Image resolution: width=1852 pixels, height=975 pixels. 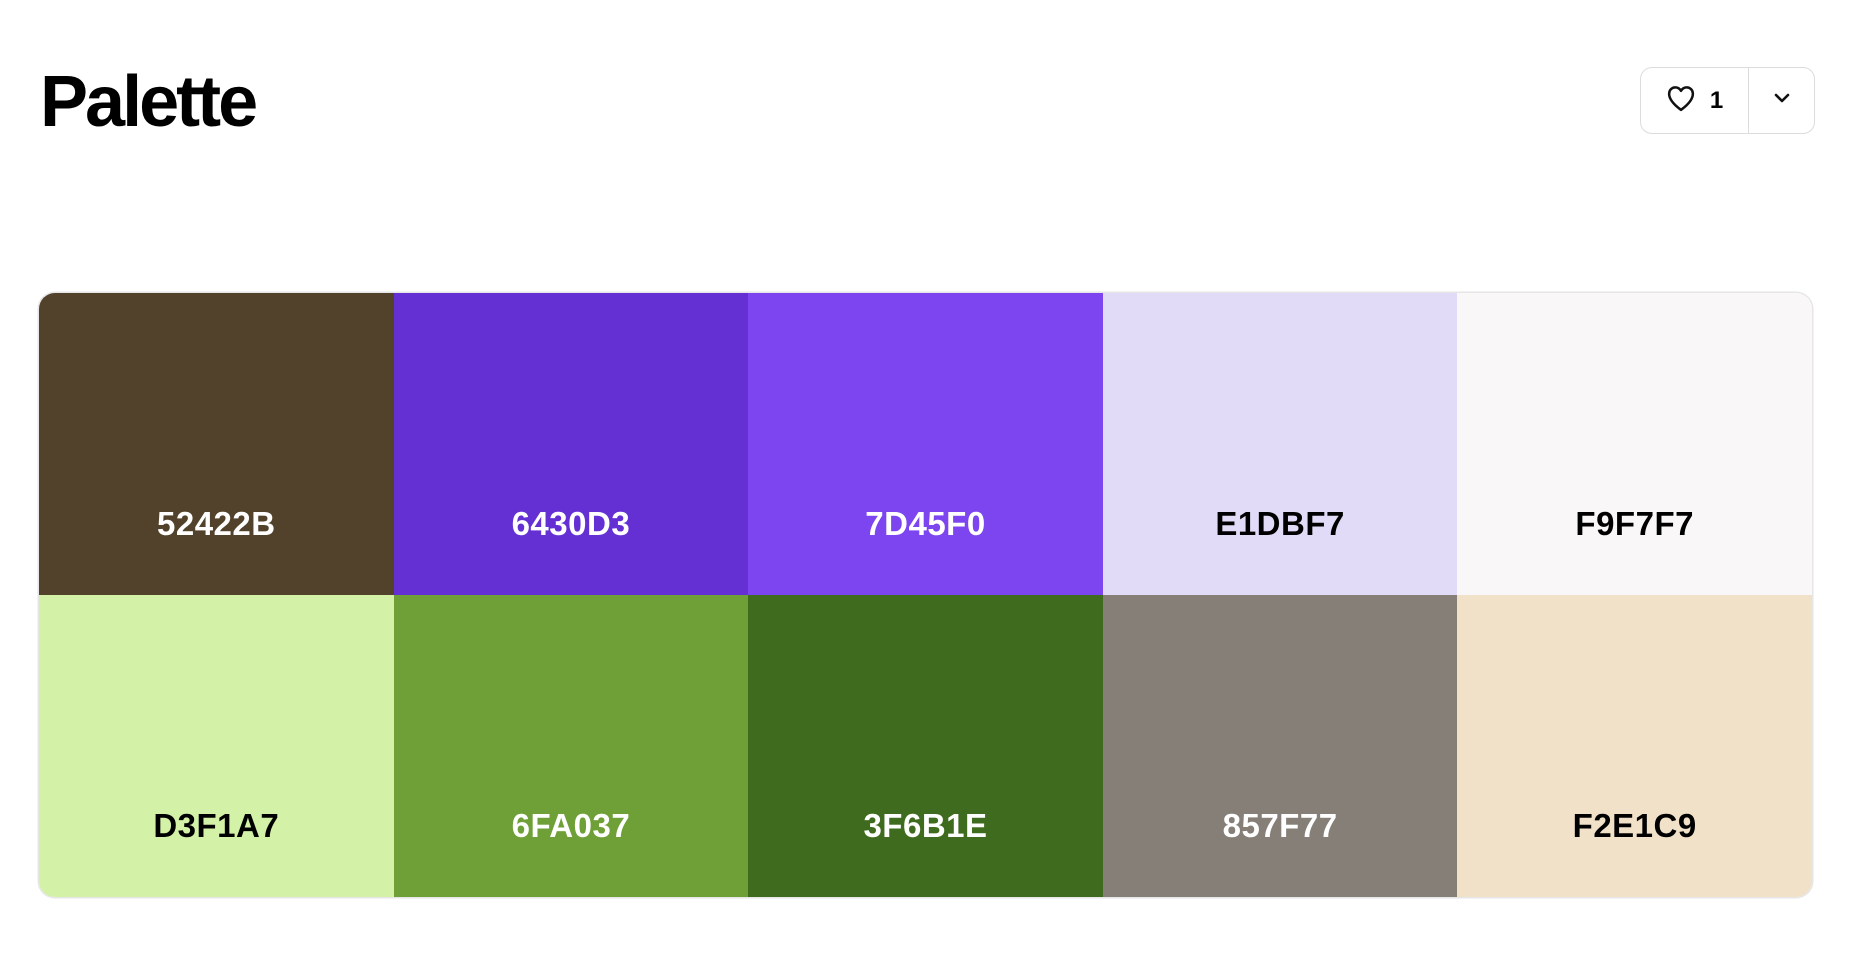 I want to click on color-swatch-857f77: 857F77, so click(x=1280, y=746).